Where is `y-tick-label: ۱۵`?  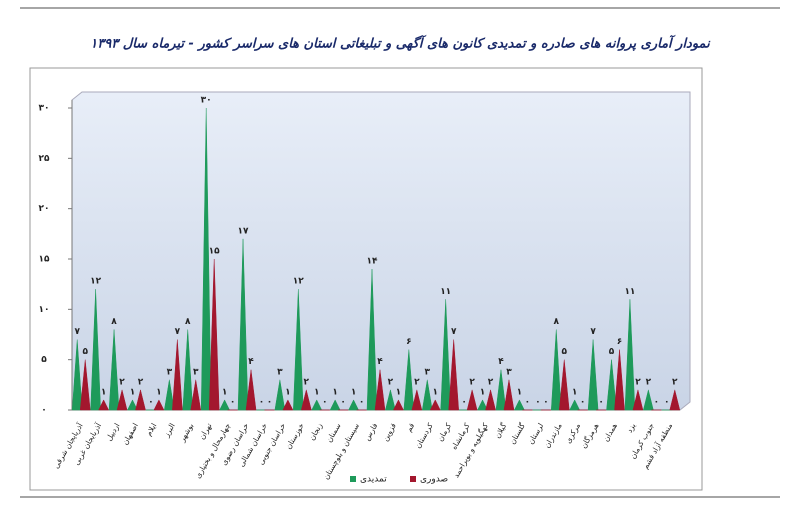 y-tick-label: ۱۵ is located at coordinates (44, 260).